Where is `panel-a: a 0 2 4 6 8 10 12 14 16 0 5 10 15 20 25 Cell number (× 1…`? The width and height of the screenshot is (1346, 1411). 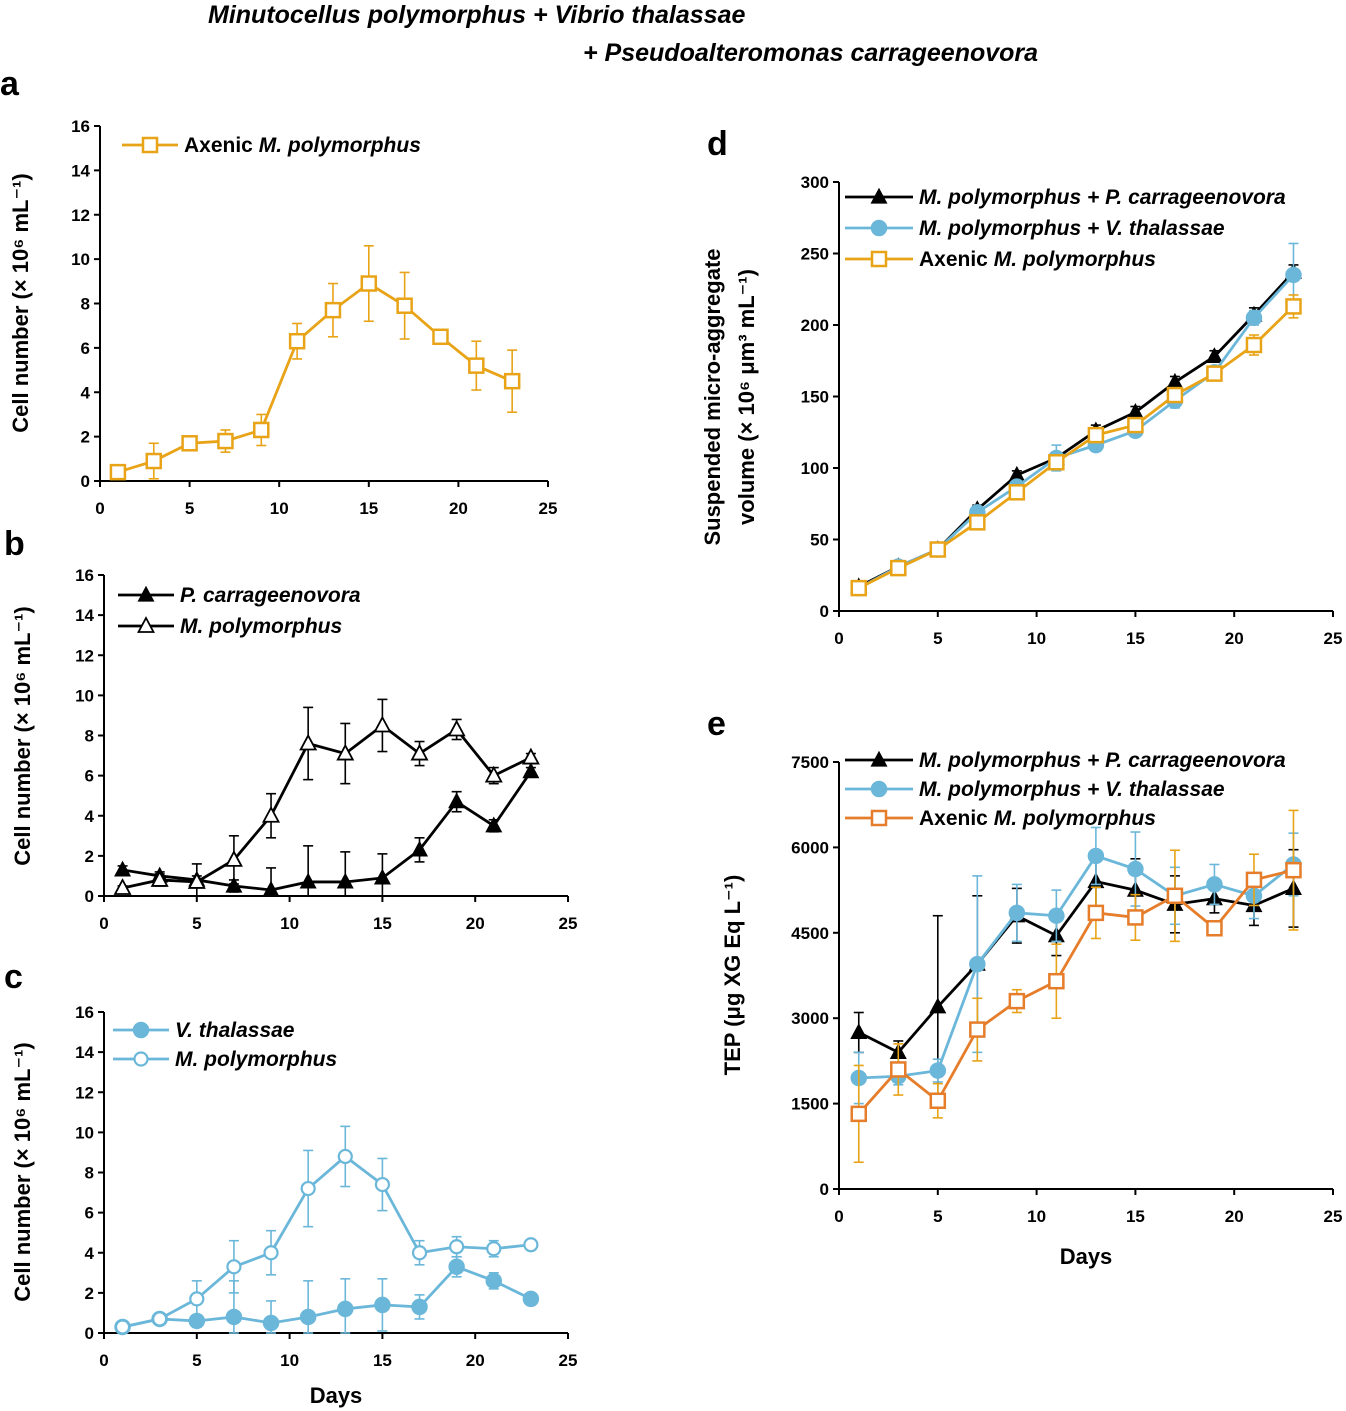
panel-a: a 0 2 4 6 8 10 12 14 16 0 5 10 15 20 25 Cell number (× 1… is located at coordinates (278, 291).